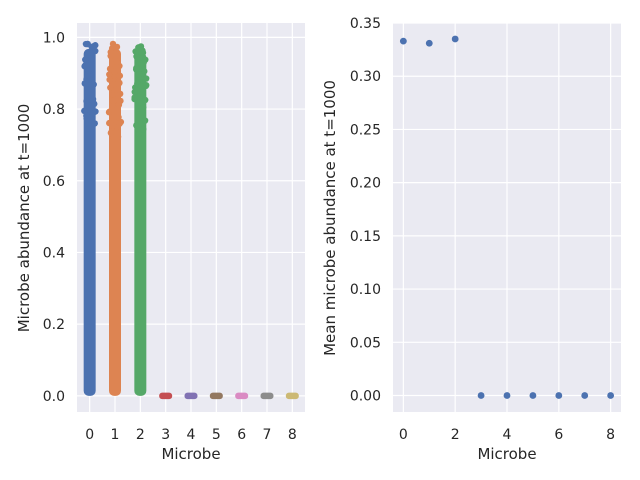  I want to click on right-x-tick-label: 2, so click(455, 435).